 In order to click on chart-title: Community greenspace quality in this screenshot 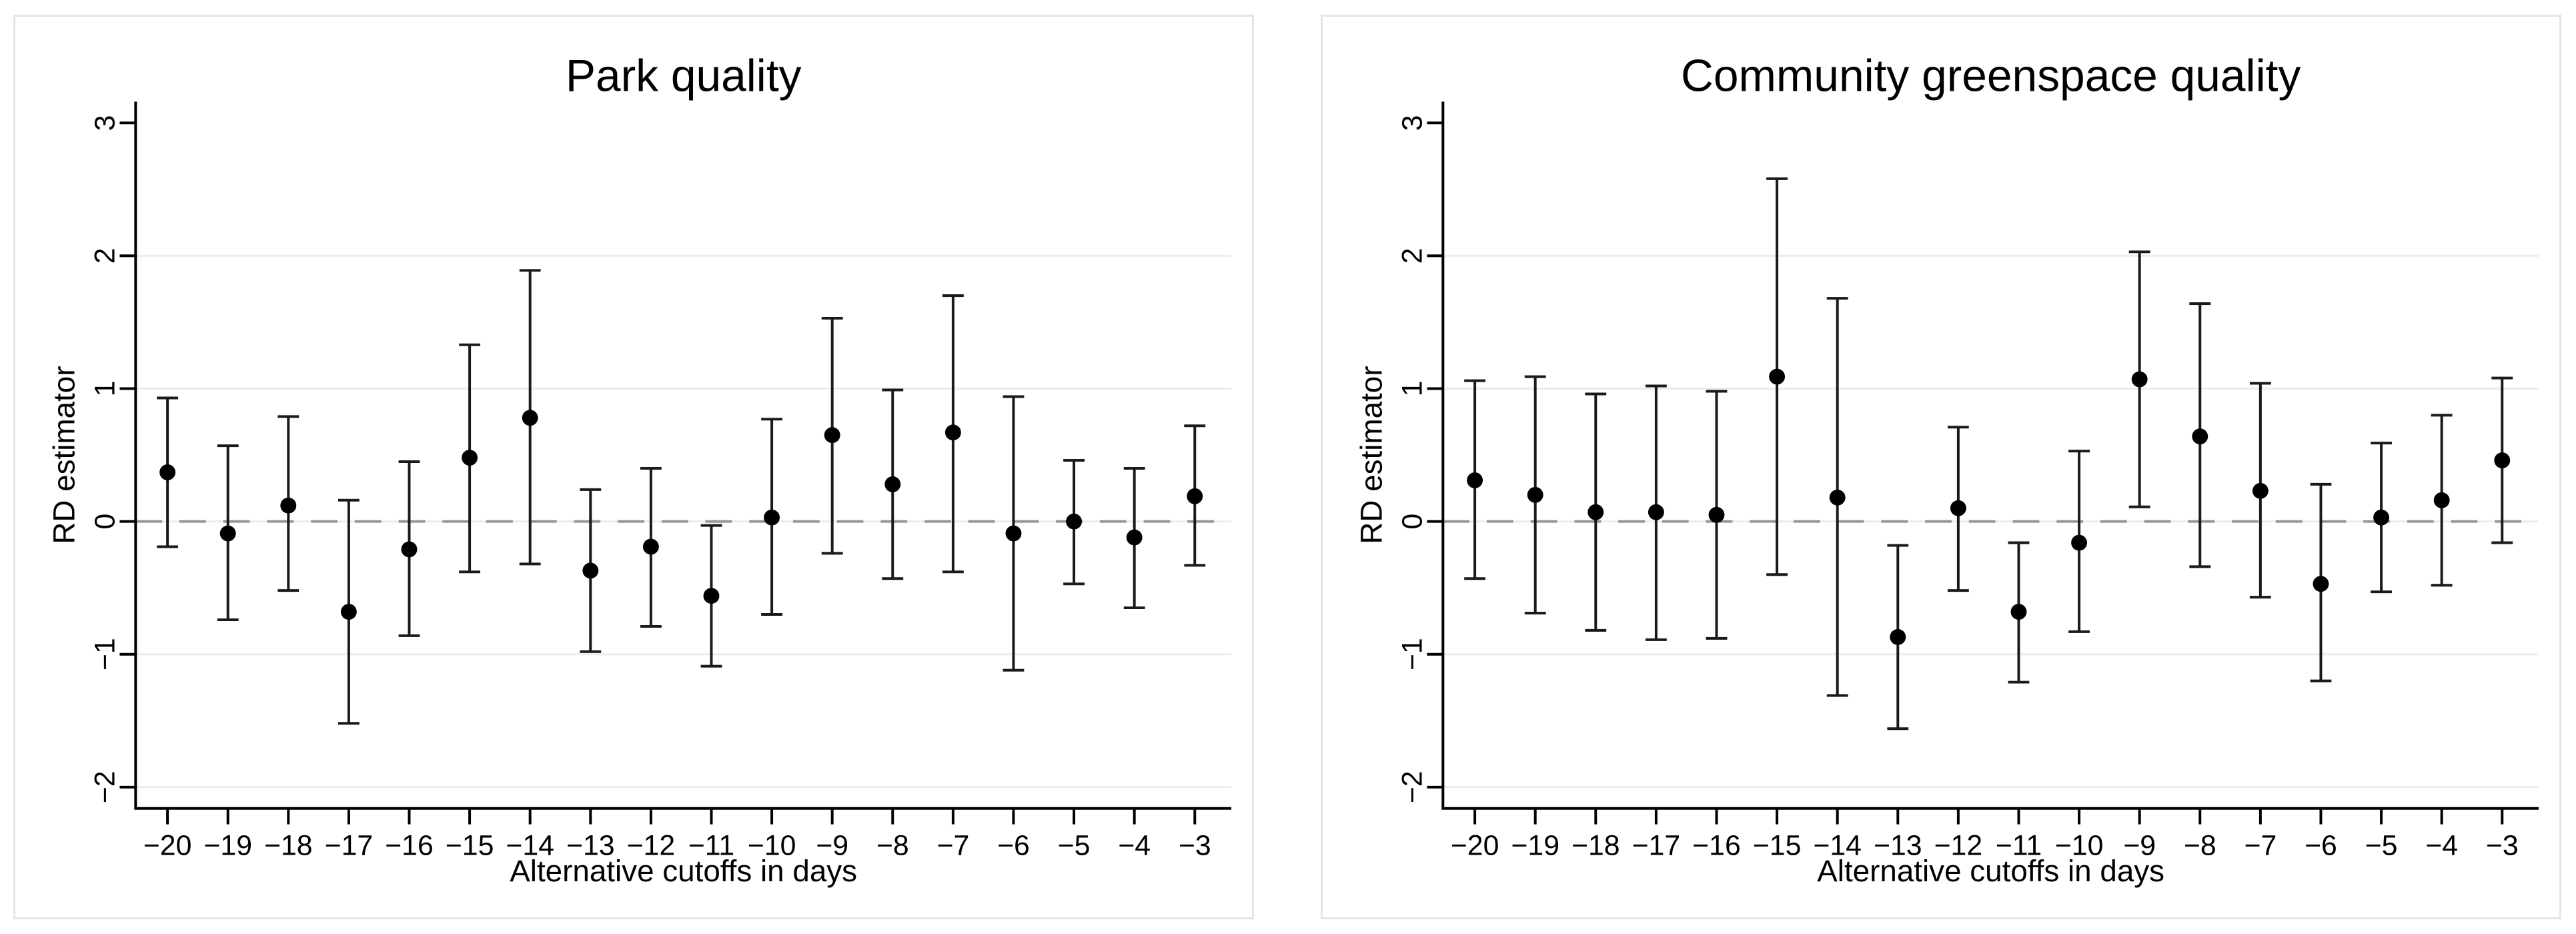, I will do `click(1991, 76)`.